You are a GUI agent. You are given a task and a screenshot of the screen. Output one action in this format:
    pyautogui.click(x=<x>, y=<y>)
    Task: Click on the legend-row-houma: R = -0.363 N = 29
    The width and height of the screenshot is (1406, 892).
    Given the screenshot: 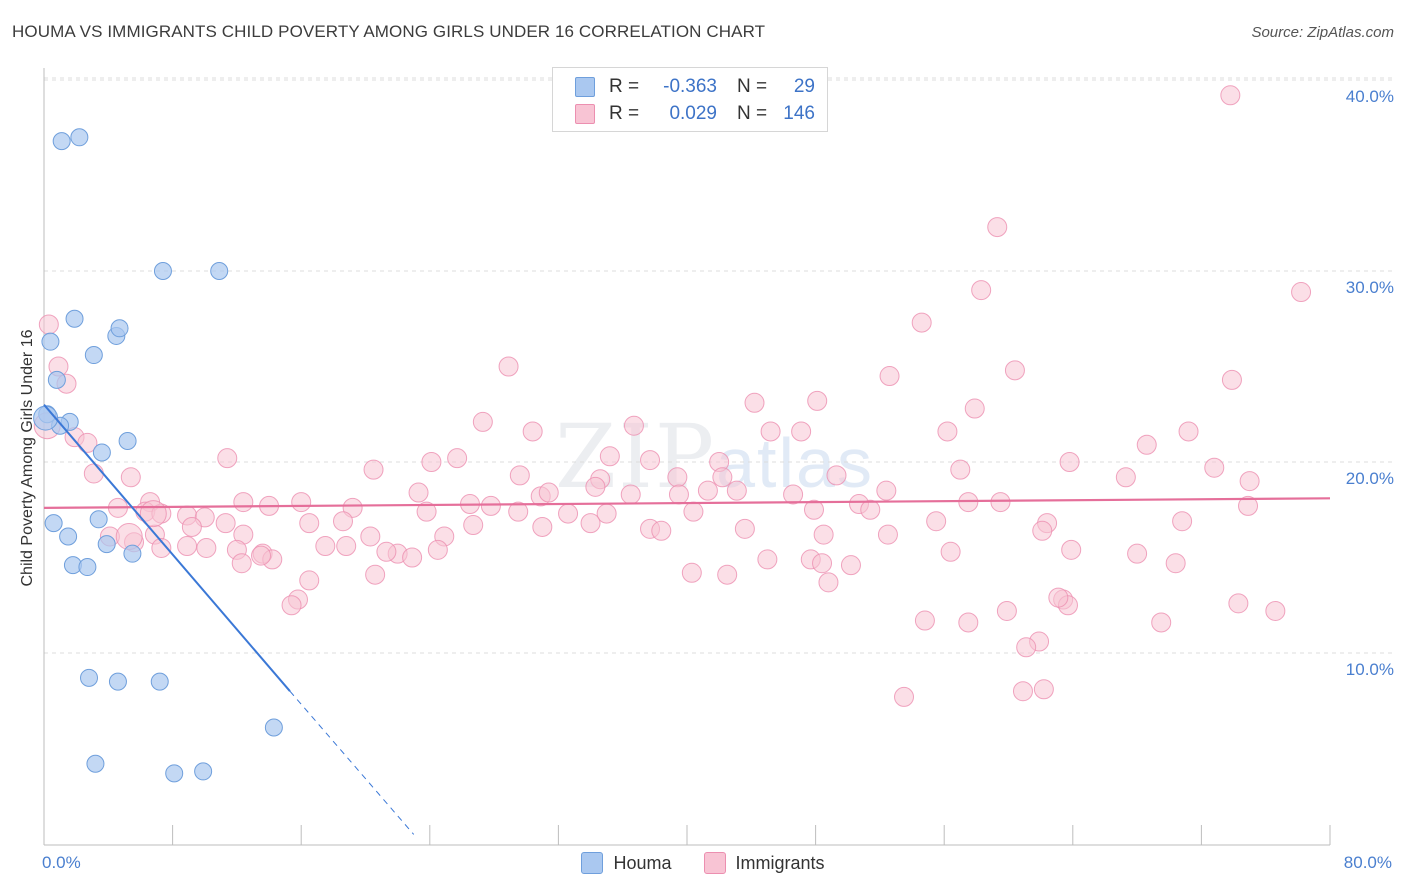 What is the action you would take?
    pyautogui.click(x=695, y=87)
    